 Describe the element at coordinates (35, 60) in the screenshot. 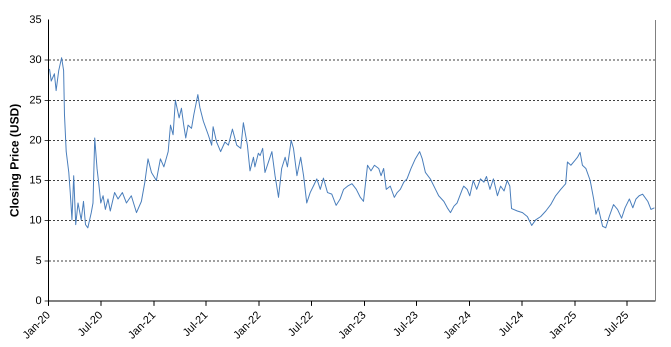

I see `y-tick-label: 30` at that location.